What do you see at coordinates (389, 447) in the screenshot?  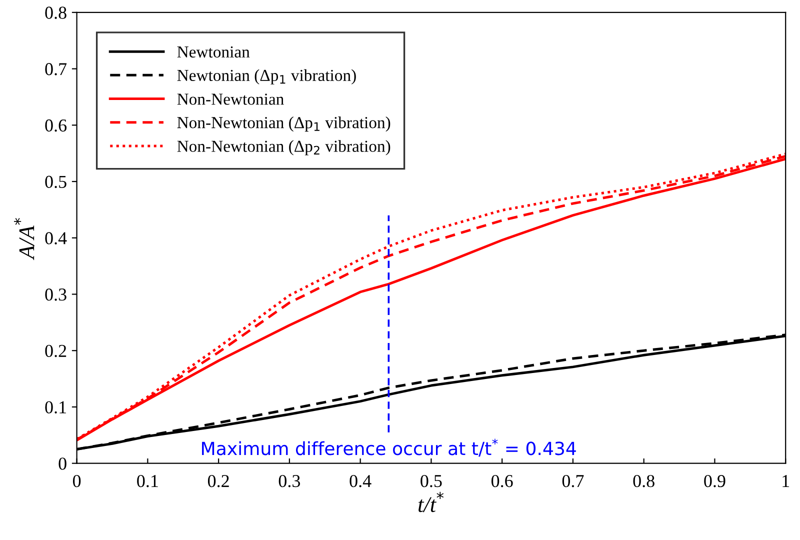 I see `annotation: Maximum difference occur at t/t$^{*}$ = 0.434` at bounding box center [389, 447].